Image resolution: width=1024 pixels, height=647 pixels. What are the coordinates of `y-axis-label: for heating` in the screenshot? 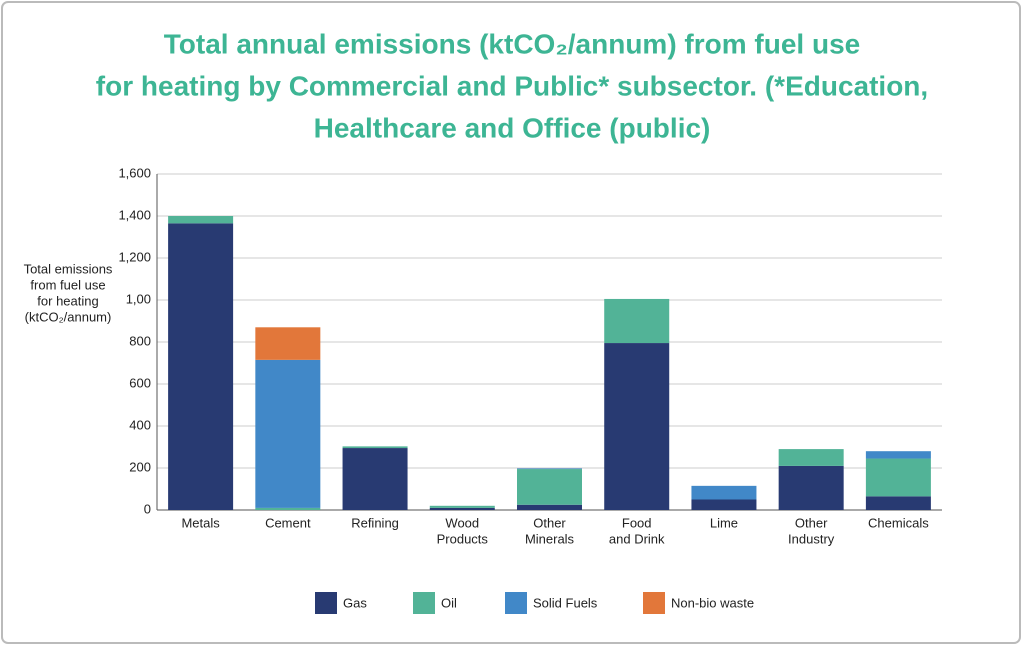 It's located at (67, 300).